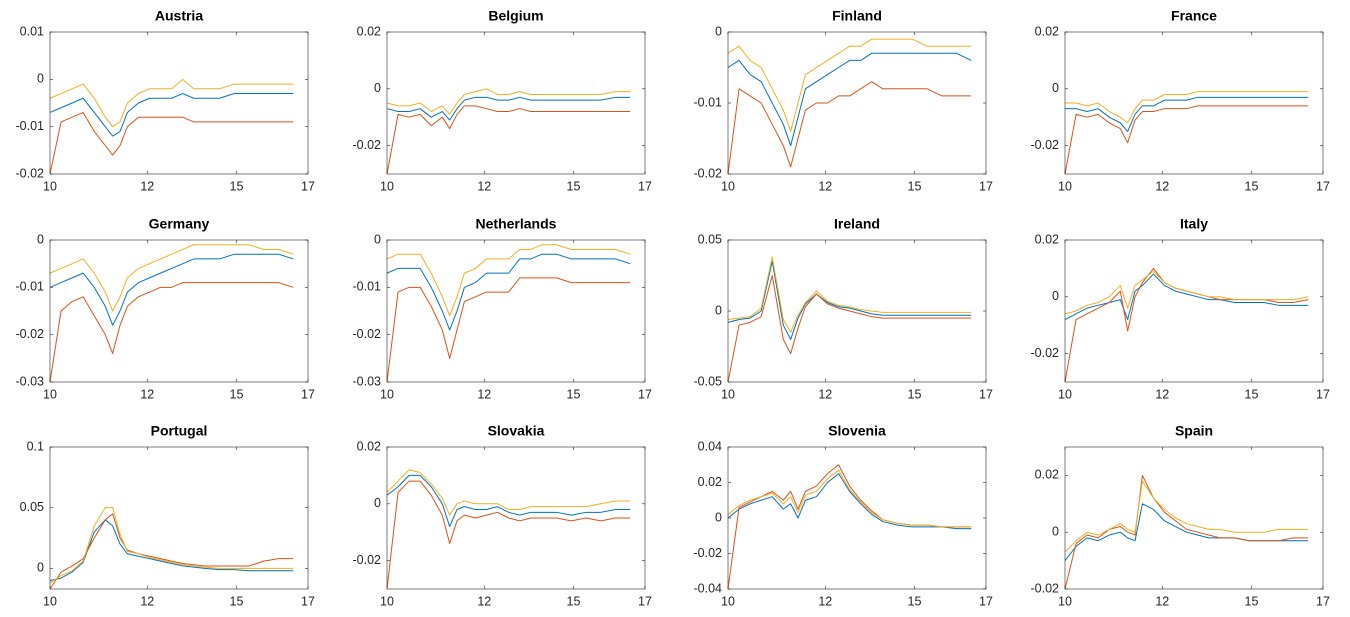  What do you see at coordinates (857, 431) in the screenshot?
I see `chart-title: Slovenia` at bounding box center [857, 431].